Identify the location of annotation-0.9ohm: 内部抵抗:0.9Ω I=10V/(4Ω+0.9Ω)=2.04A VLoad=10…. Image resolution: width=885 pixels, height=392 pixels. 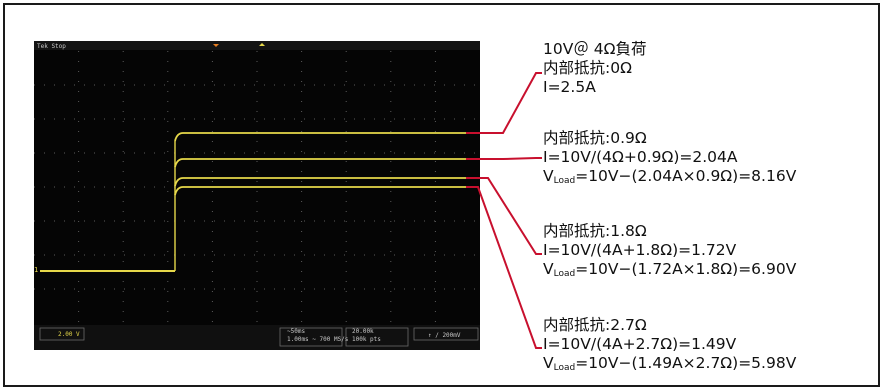
(669, 157).